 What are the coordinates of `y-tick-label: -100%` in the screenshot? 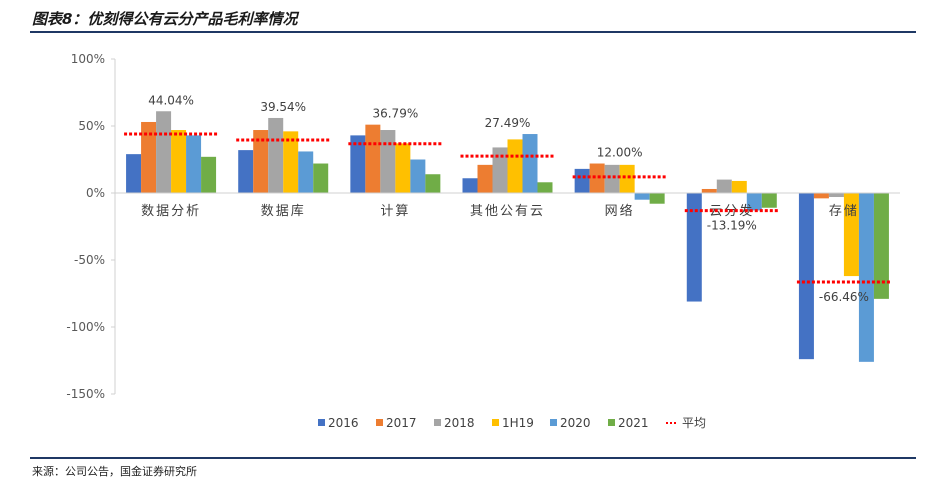 It's located at (85, 327).